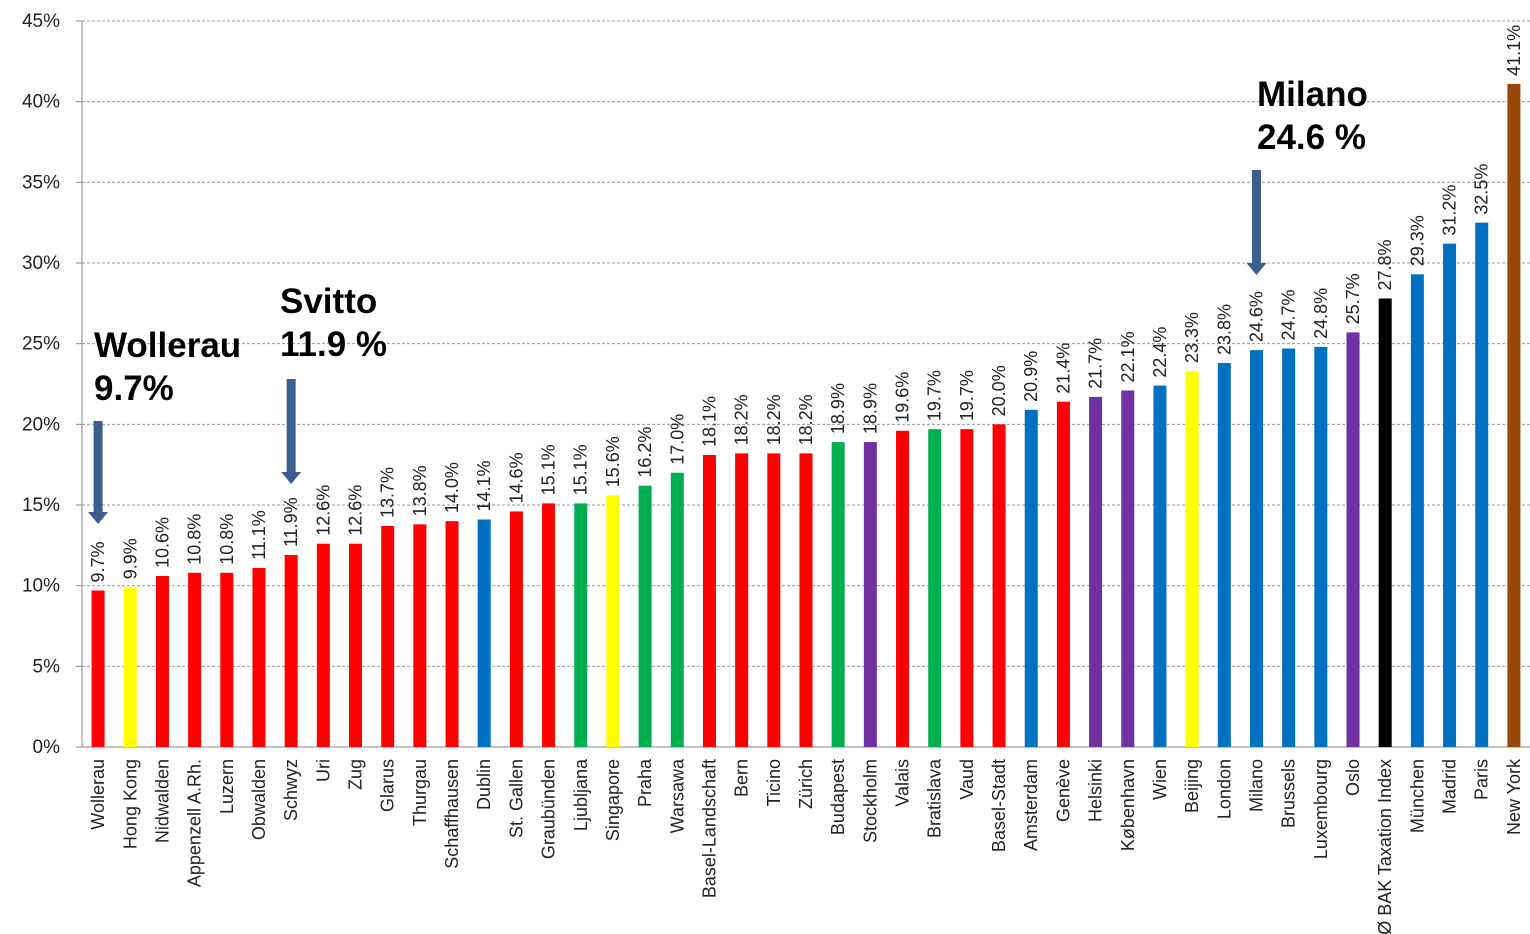  I want to click on category-label-15: Ljubljana, so click(581, 794).